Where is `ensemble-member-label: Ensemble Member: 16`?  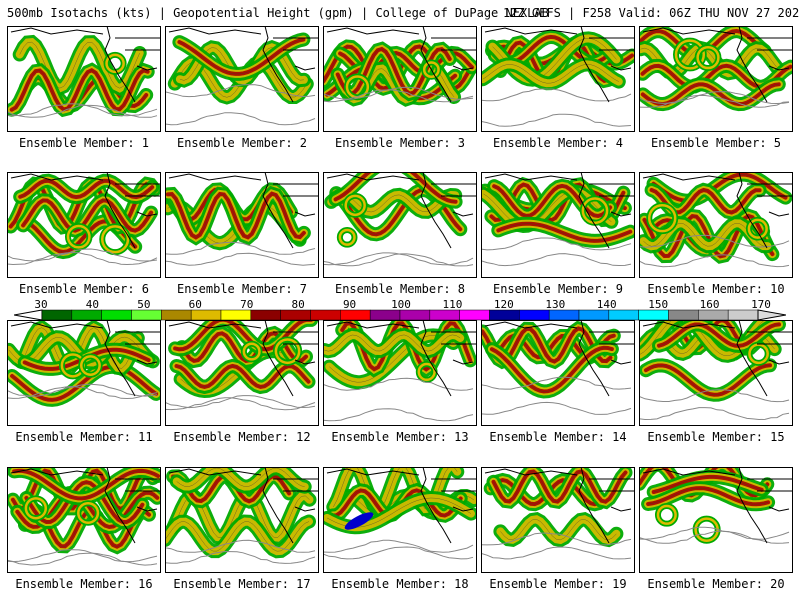
ensemble-member-label: Ensemble Member: 16 is located at coordinates (84, 584).